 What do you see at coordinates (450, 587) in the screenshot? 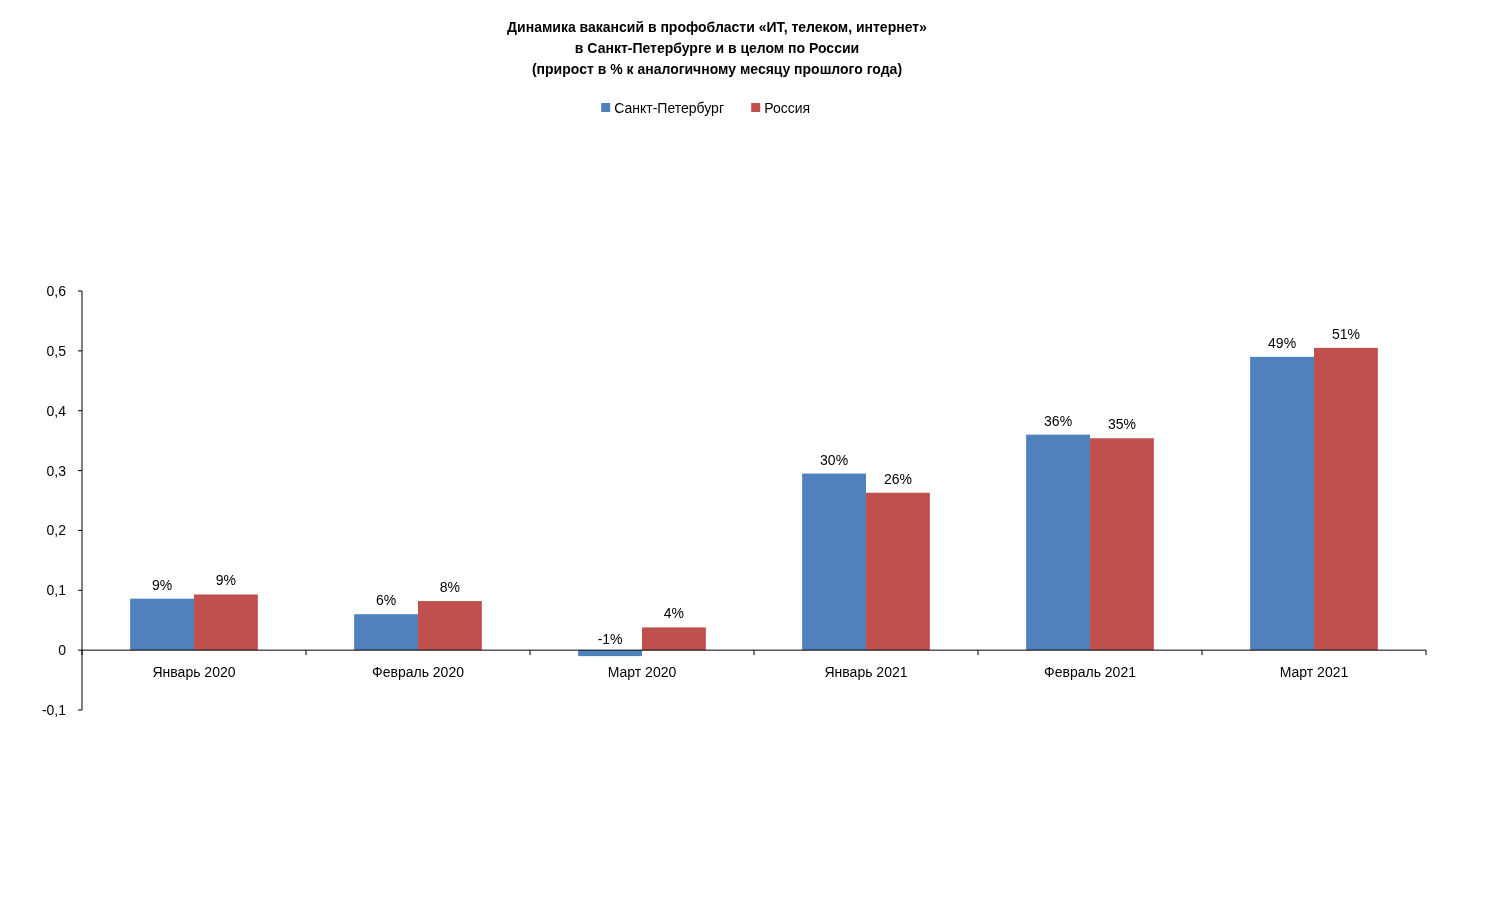
I see `data-label: 8%` at bounding box center [450, 587].